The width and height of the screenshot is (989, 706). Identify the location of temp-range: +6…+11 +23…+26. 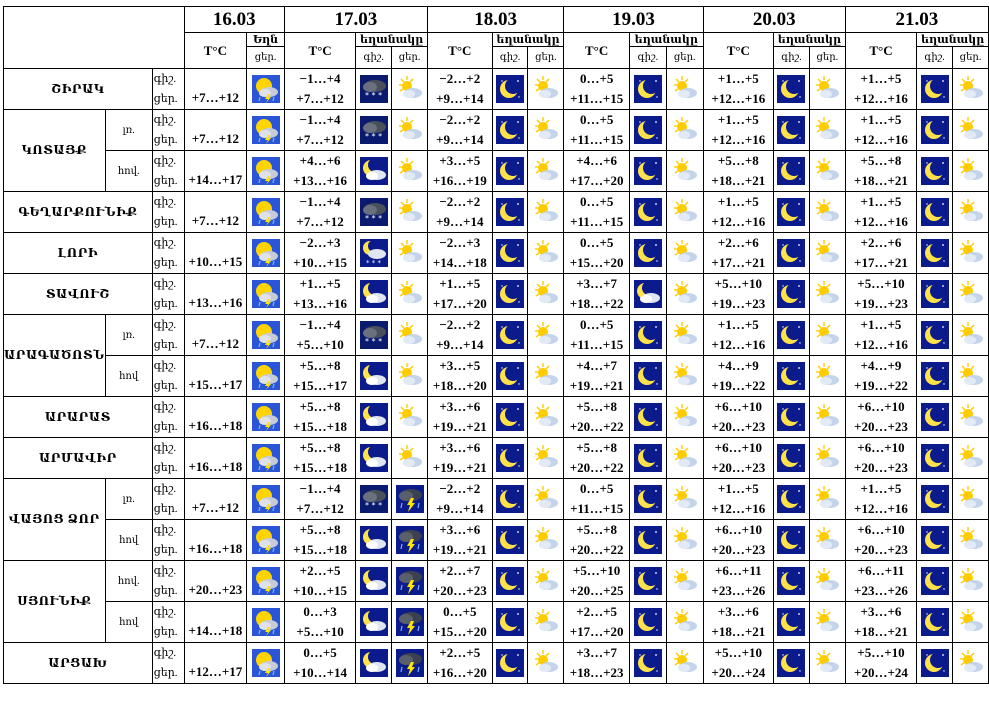
(738, 581).